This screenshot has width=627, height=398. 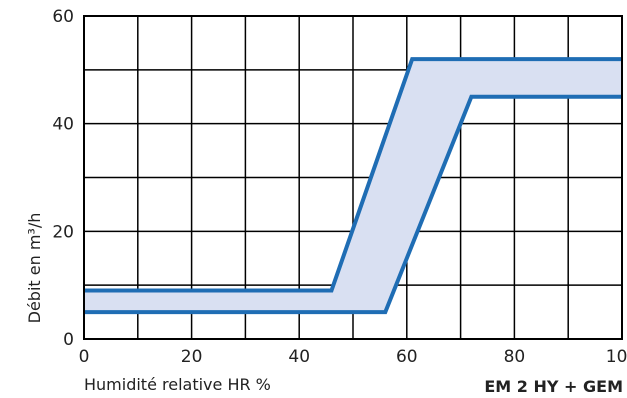 I want to click on x-tick-label: 0, so click(x=84, y=357).